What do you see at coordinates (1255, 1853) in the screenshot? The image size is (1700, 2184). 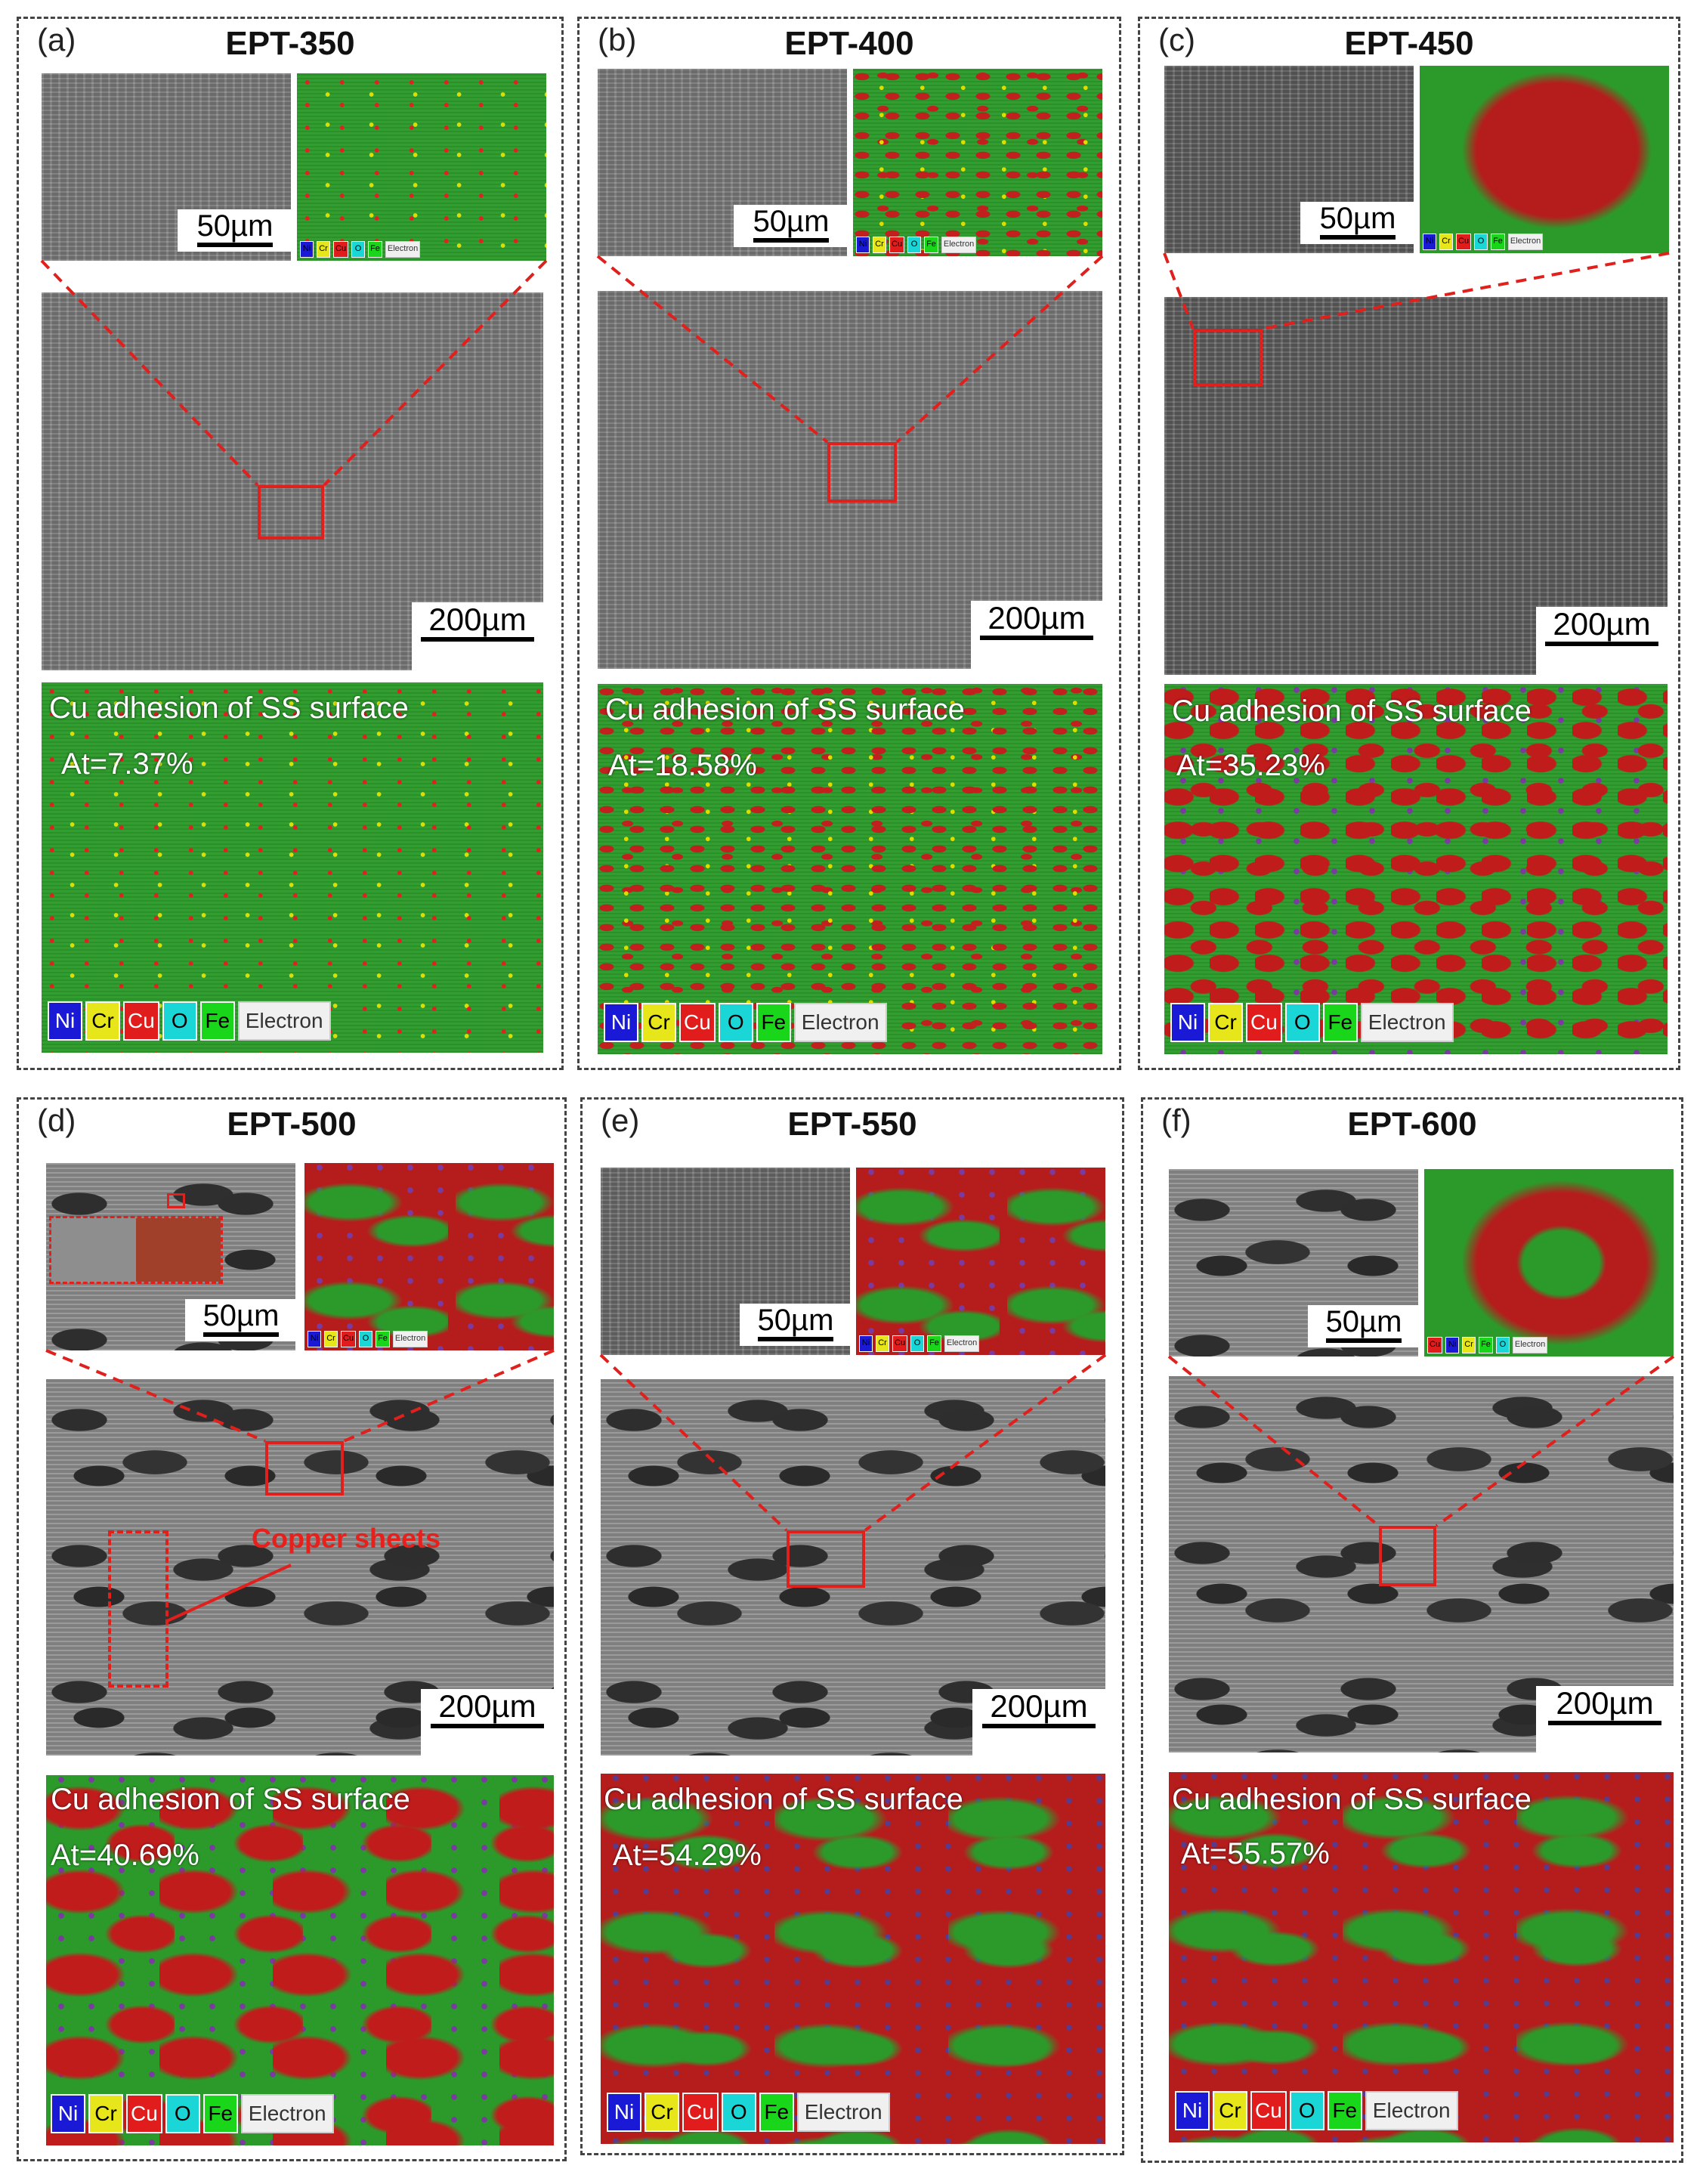 I see `cu-atomic-percent: At=55.57%` at bounding box center [1255, 1853].